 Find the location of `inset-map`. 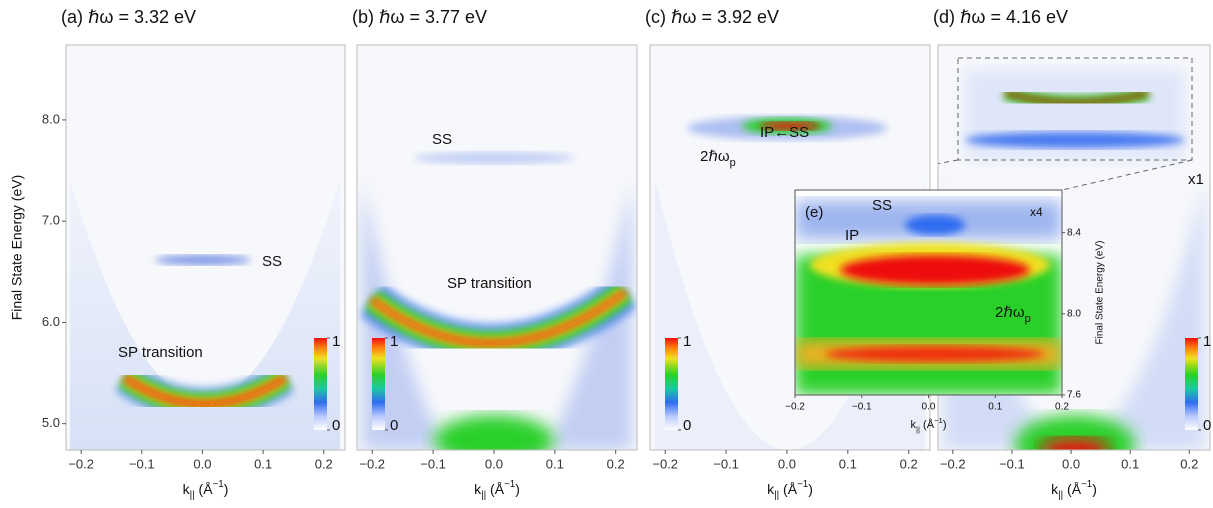

inset-map is located at coordinates (928, 297).